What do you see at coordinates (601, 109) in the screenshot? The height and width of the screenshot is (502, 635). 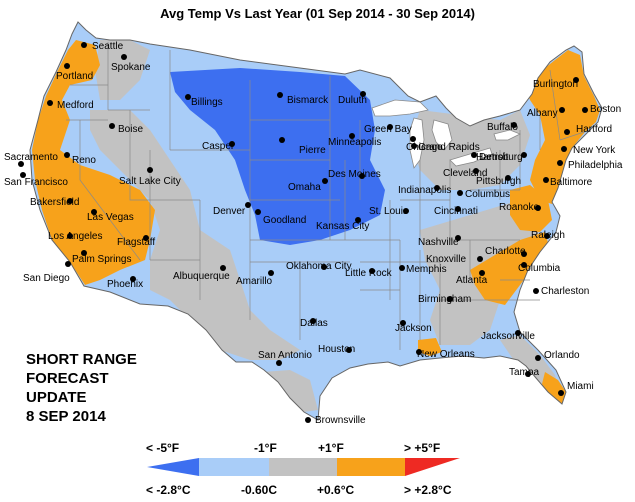 I see `city-marker: Boston` at bounding box center [601, 109].